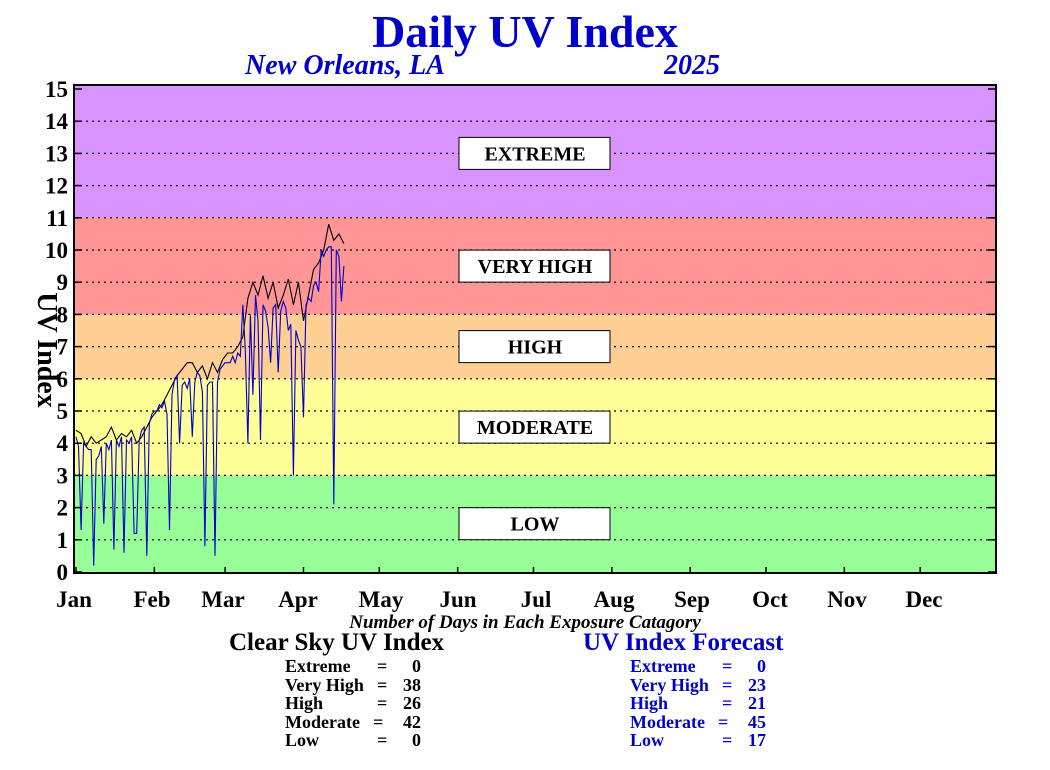 This screenshot has width=1050, height=770. I want to click on x-tick-label-oct: Oct, so click(770, 599).